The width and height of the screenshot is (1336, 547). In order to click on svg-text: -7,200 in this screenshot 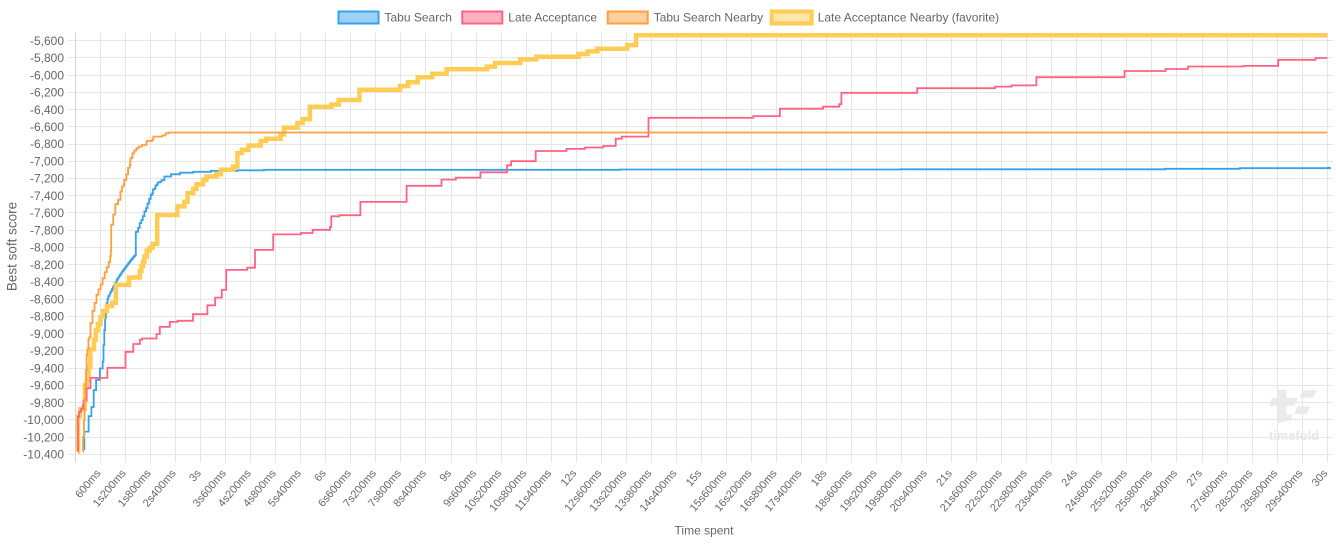, I will do `click(47, 179)`.